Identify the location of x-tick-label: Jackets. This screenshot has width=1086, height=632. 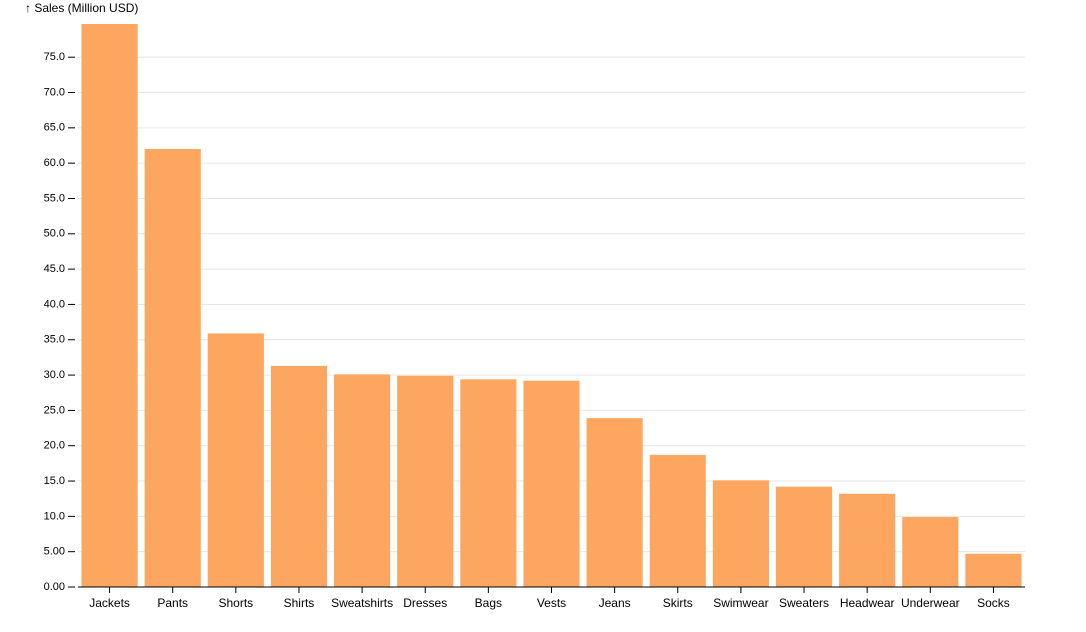
(109, 603).